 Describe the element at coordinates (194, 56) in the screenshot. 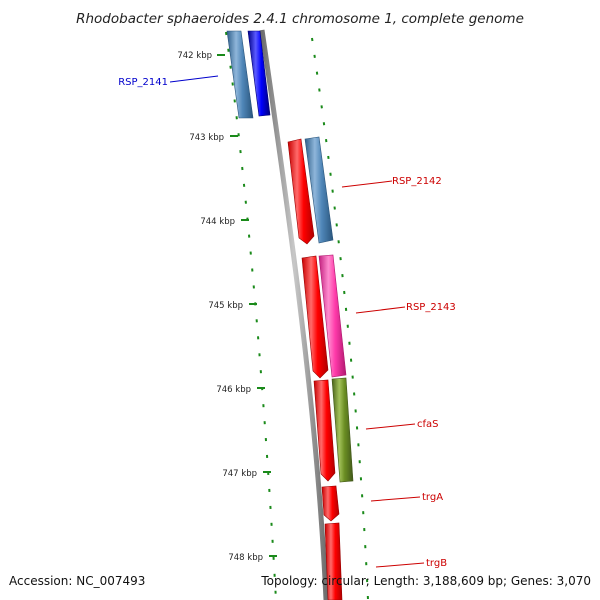

I see `tick-label-742: 742 kbp` at that location.